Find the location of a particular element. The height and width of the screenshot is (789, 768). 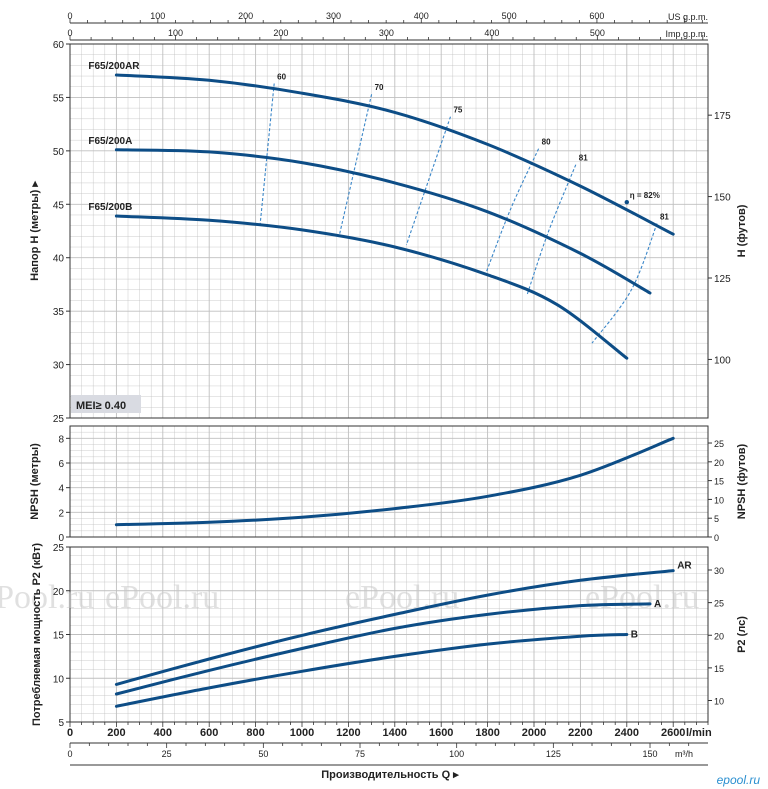

imp-gpm-tick-label: 400 is located at coordinates (491, 33).